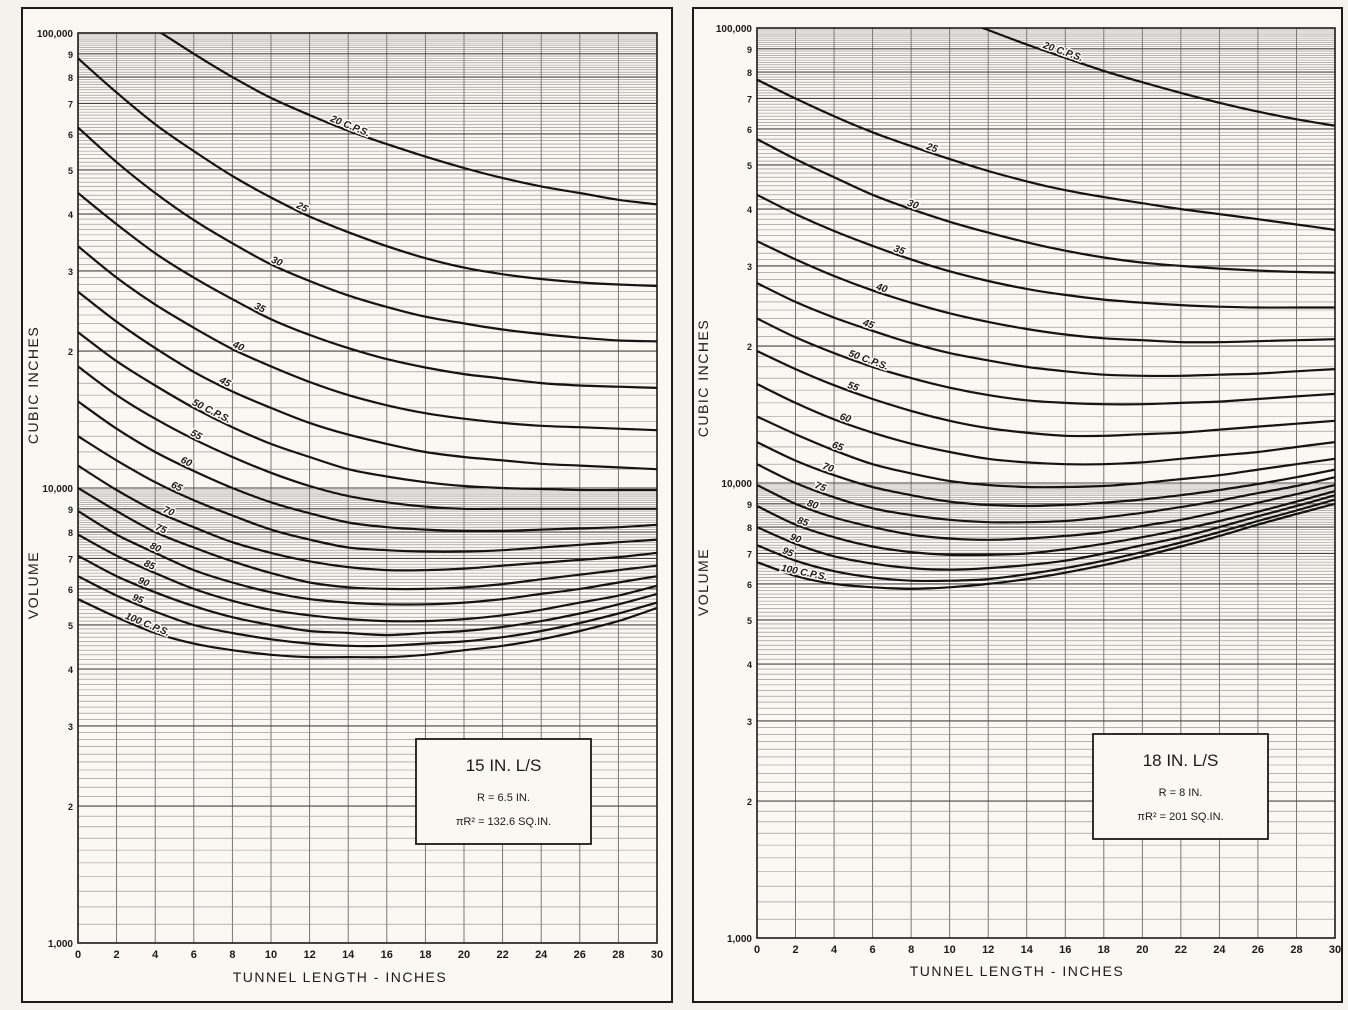 The image size is (1348, 1010). Describe the element at coordinates (739, 939) in the screenshot. I see `y-tick-label: 1,000` at that location.